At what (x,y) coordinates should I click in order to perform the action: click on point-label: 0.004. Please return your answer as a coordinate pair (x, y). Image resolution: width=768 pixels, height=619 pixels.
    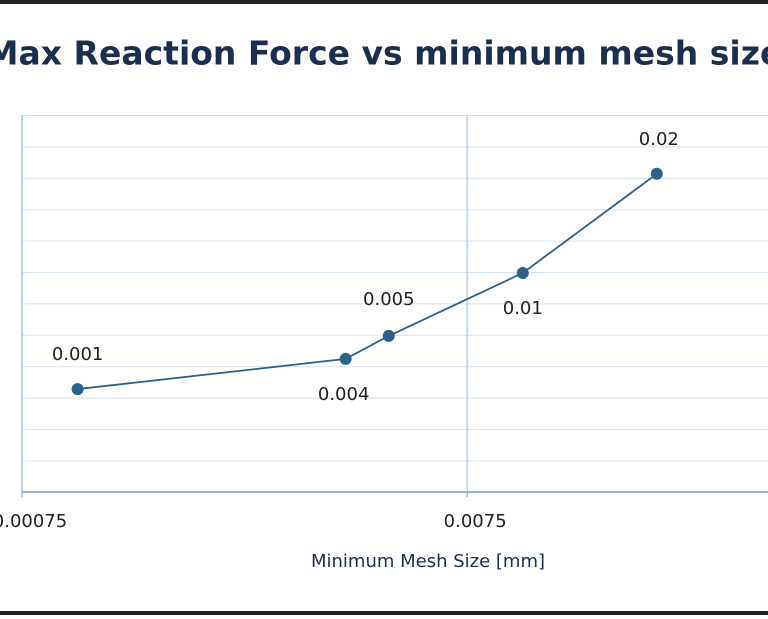
    Looking at the image, I should click on (344, 394).